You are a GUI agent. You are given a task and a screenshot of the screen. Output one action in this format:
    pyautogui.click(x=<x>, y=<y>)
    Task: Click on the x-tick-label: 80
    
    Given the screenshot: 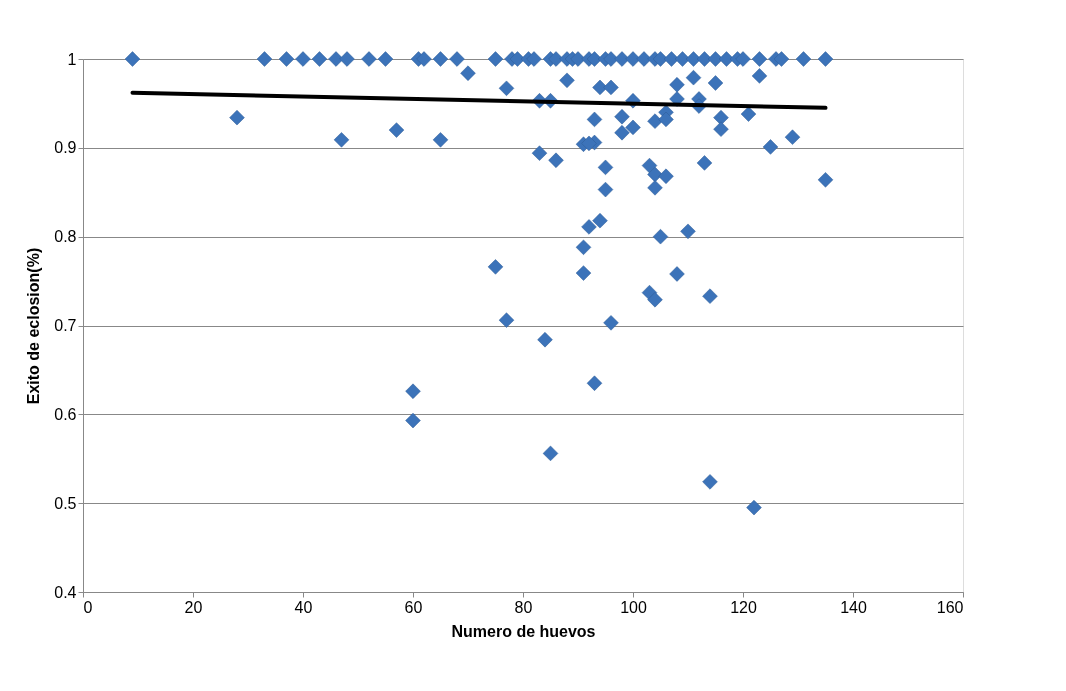 What is the action you would take?
    pyautogui.click(x=523, y=607)
    